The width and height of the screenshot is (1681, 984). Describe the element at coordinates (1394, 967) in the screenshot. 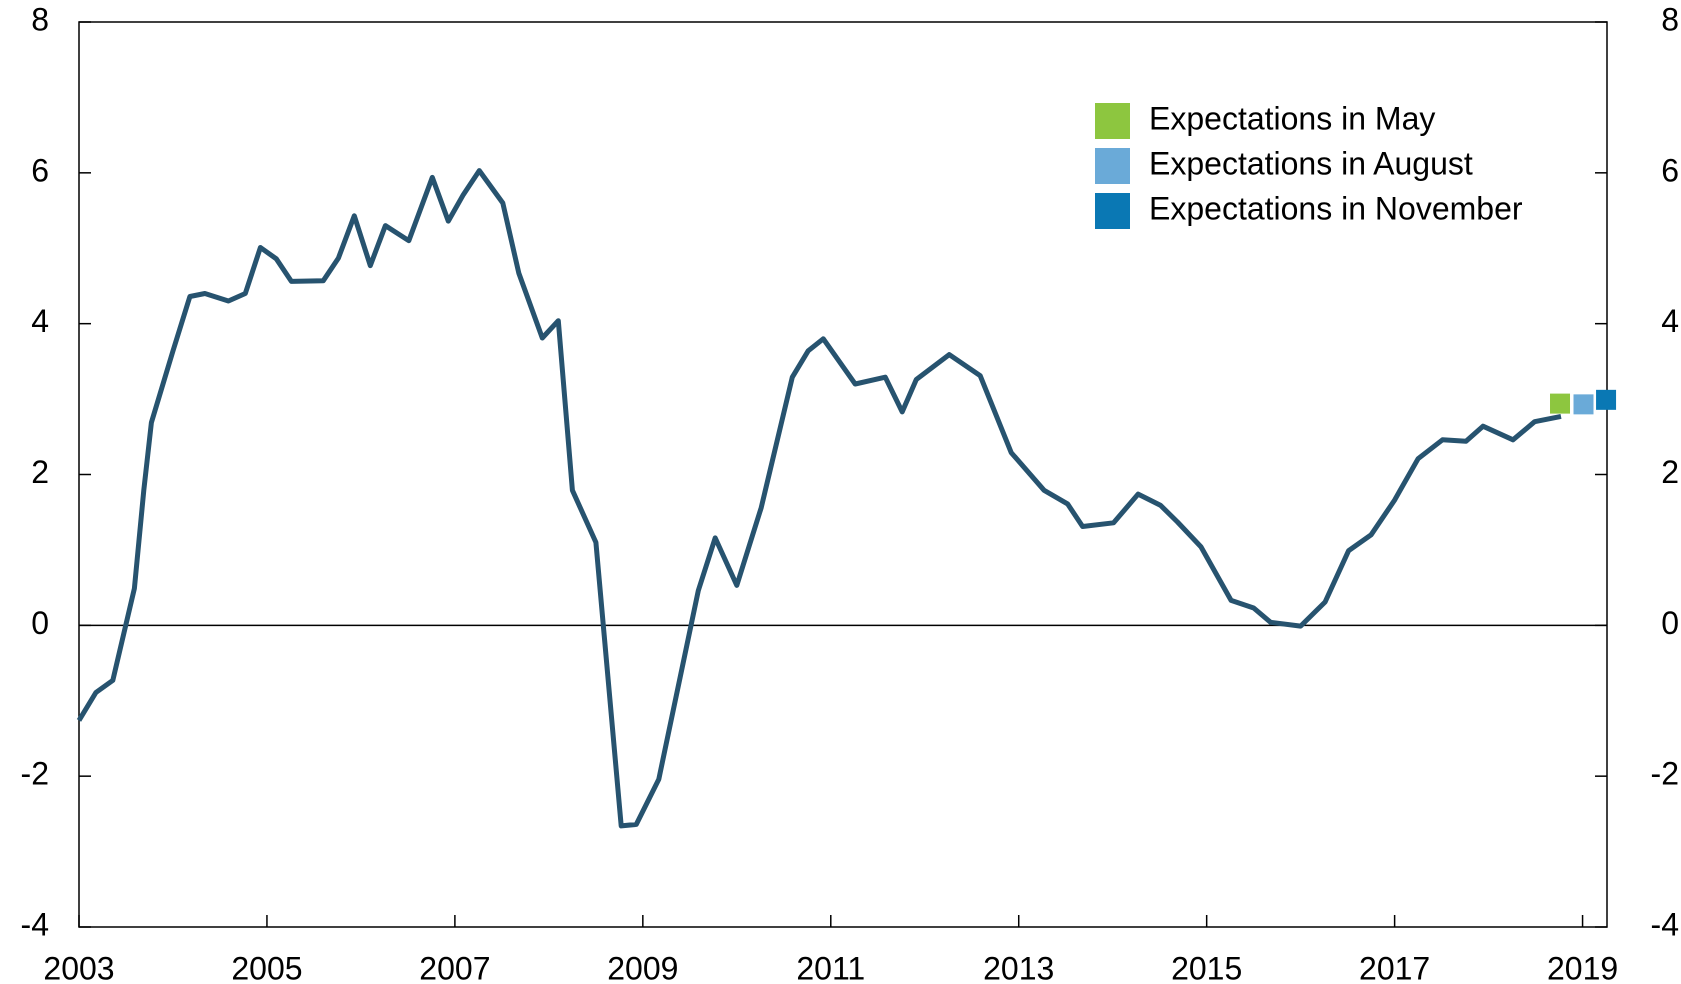

I see `x-tick-label: 2017` at that location.